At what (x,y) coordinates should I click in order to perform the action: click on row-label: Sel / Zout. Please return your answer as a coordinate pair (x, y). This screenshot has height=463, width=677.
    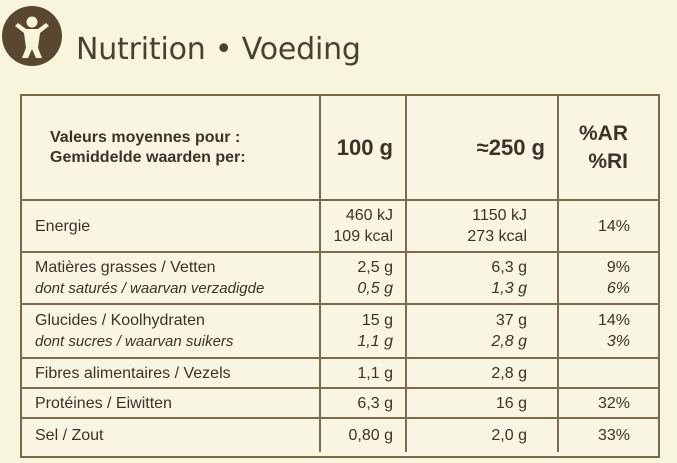
    Looking at the image, I should click on (171, 434).